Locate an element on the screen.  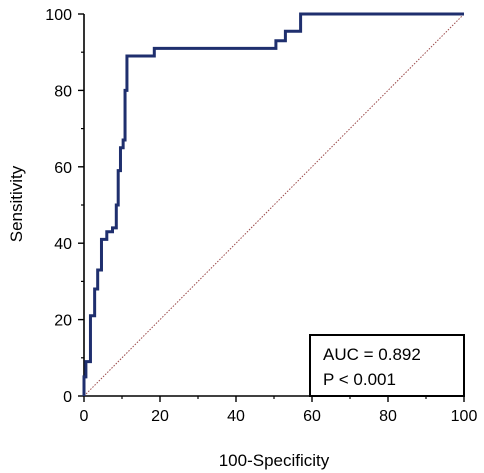
stats-box-frame is located at coordinates (387, 365).